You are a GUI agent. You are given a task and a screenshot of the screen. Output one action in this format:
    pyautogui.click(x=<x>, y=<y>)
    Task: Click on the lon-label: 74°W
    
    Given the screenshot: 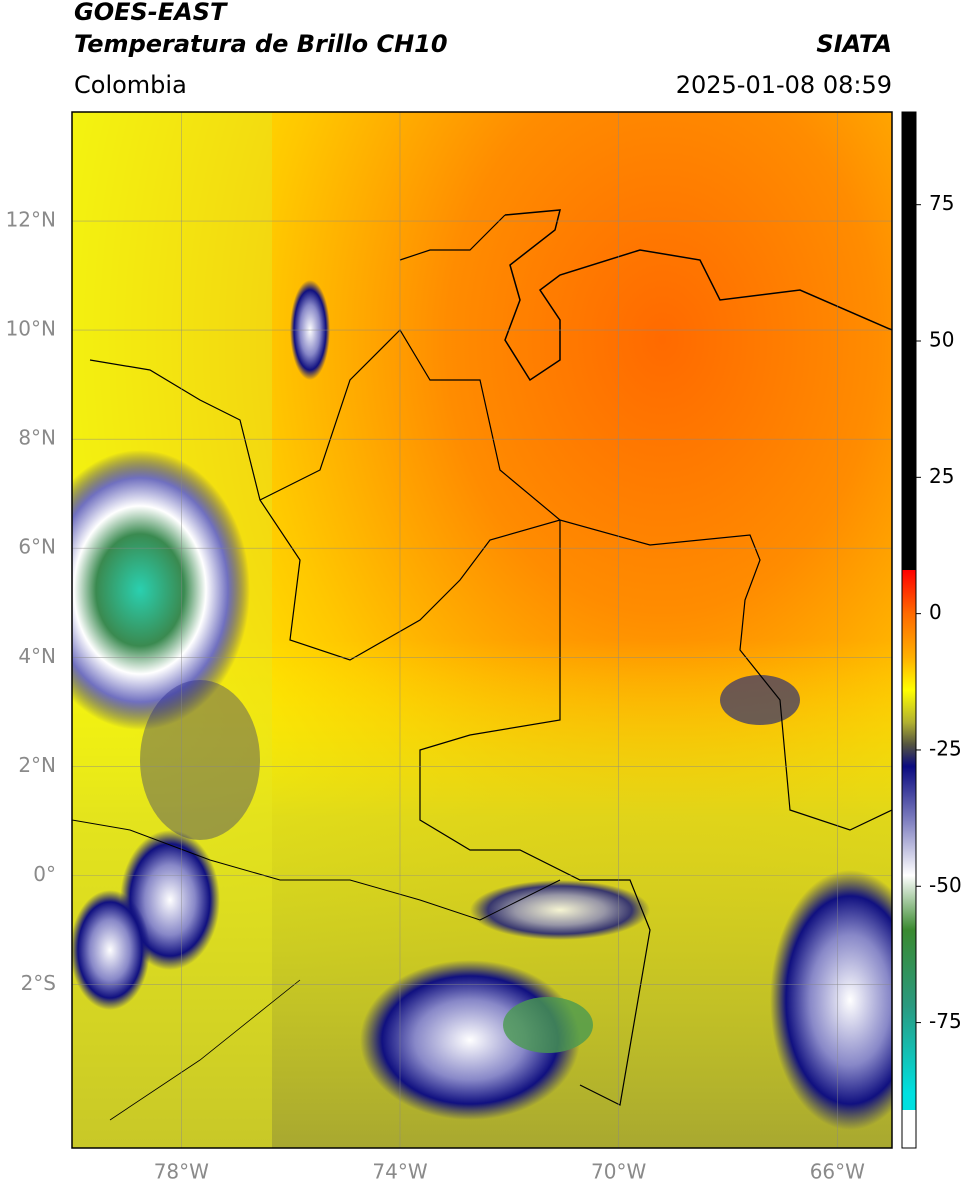 What is the action you would take?
    pyautogui.click(x=399, y=1172)
    